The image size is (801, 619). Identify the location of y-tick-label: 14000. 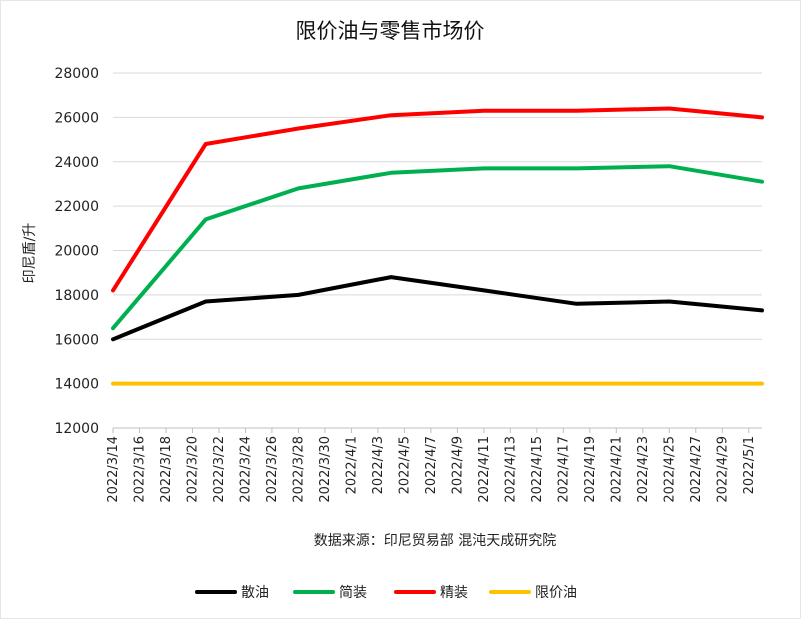
(76, 385).